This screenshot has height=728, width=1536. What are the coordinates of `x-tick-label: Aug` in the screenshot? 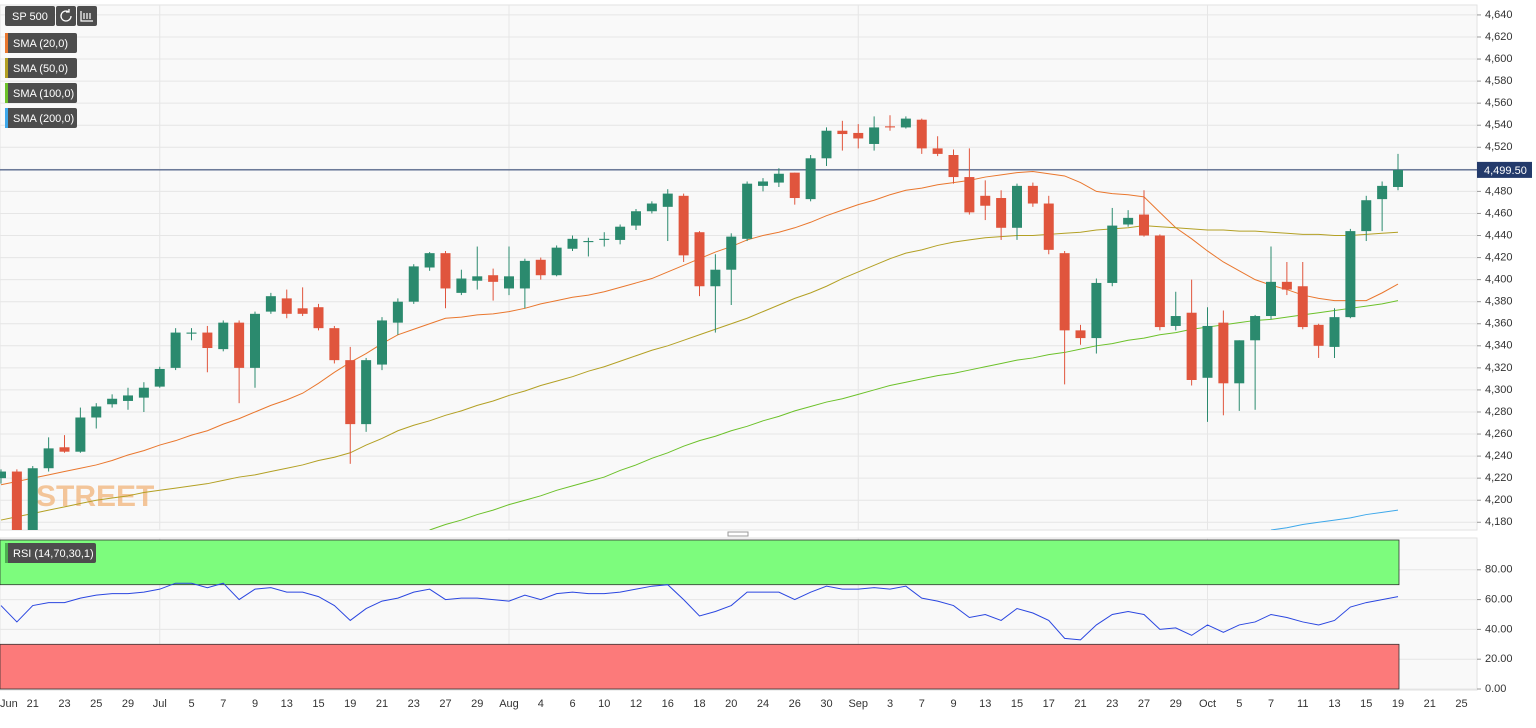 It's located at (509, 704).